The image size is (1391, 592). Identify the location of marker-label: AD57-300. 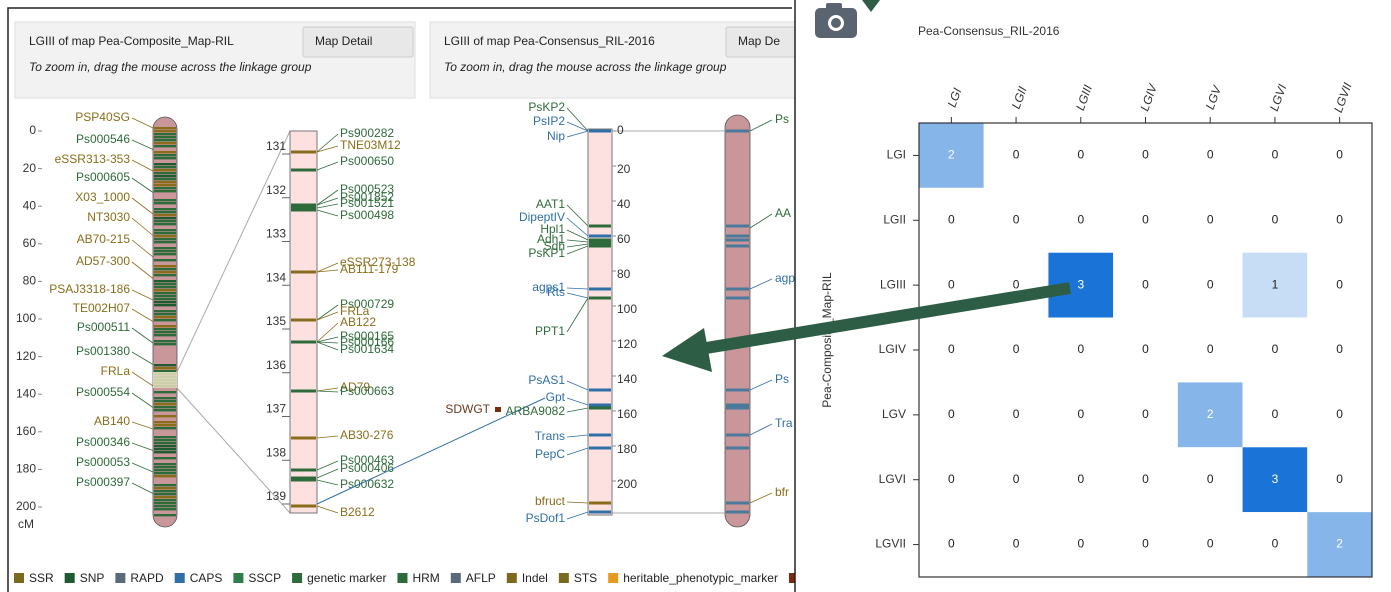
(103, 261).